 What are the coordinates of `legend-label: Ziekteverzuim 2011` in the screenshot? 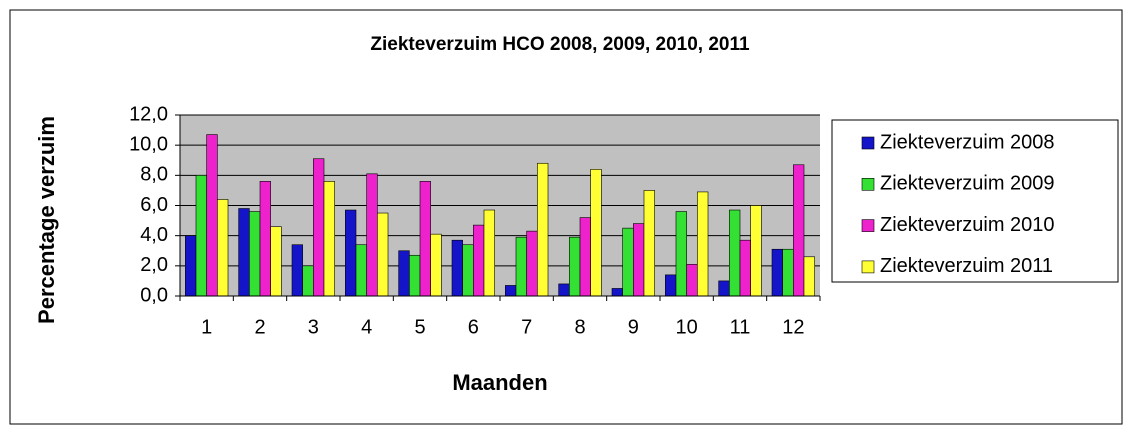 It's located at (966, 266).